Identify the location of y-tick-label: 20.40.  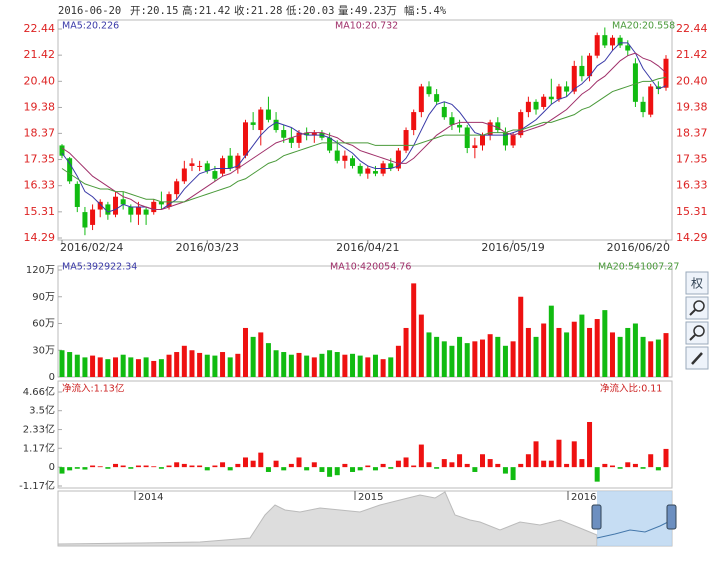
(692, 80).